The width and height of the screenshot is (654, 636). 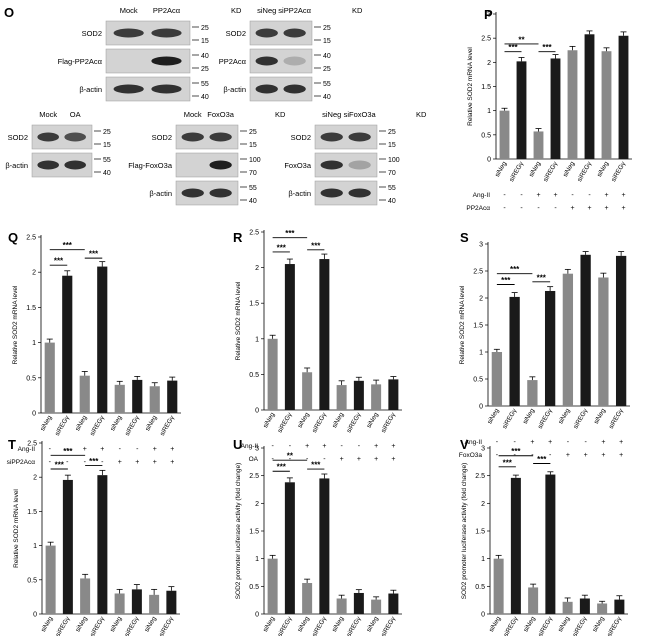 I want to click on lane-label: OA, so click(x=75, y=114).